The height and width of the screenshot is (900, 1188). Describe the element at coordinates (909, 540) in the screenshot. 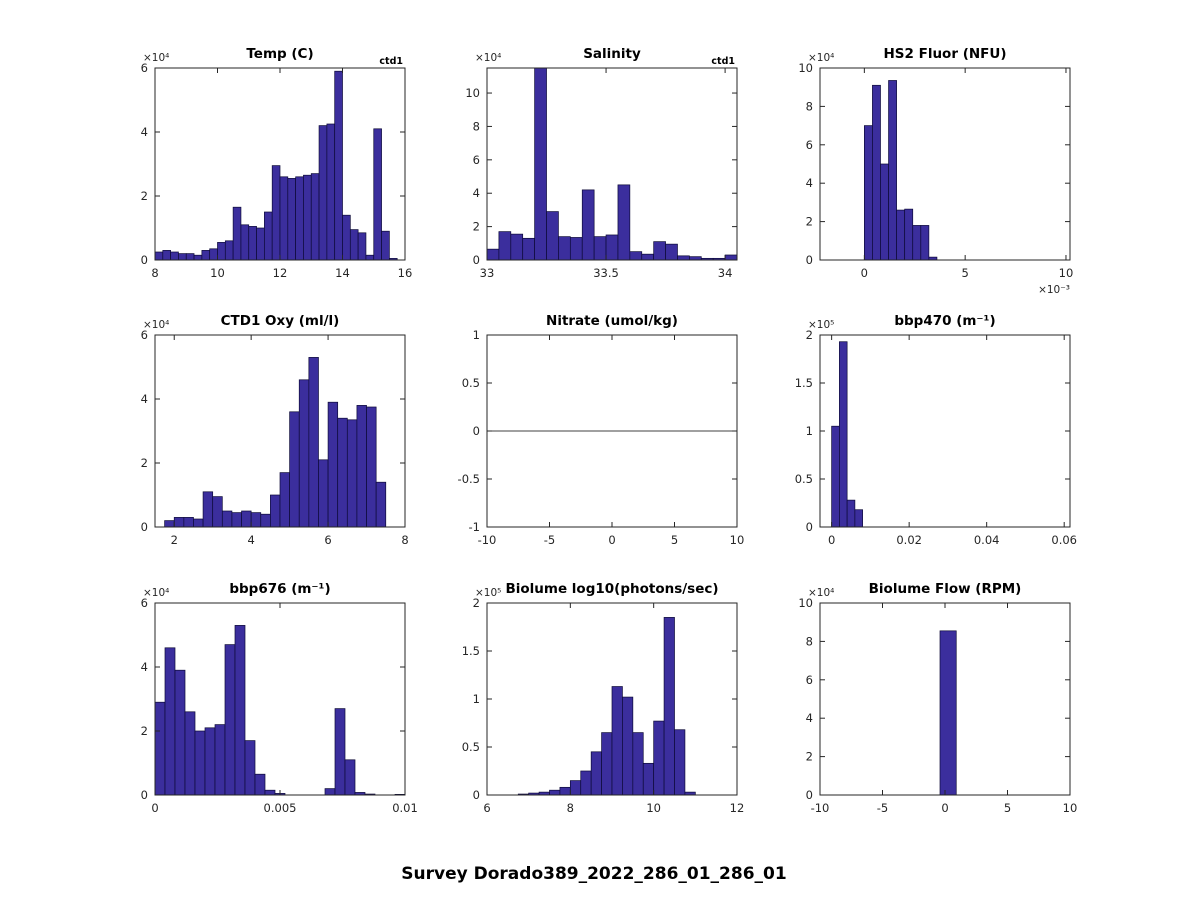

I see `x-tick-label: 0.02` at that location.